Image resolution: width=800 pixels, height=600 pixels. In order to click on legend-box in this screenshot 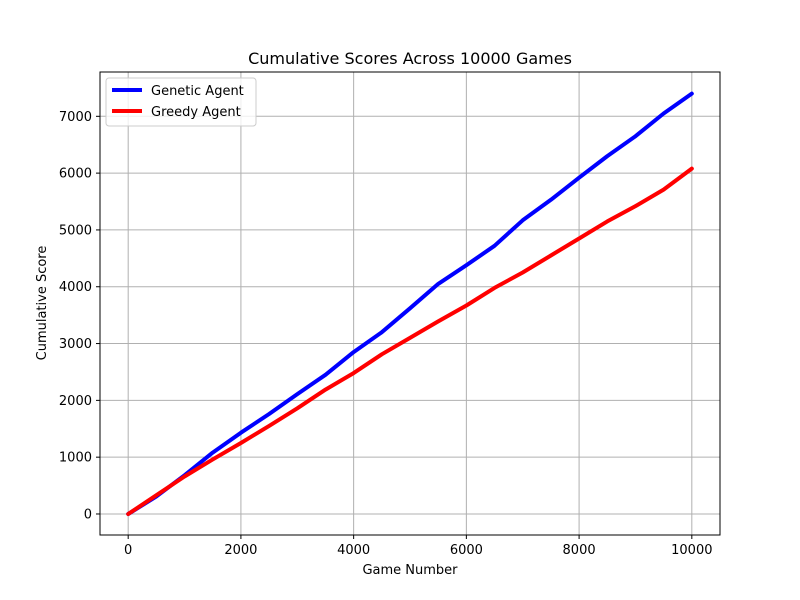, I will do `click(181, 102)`.